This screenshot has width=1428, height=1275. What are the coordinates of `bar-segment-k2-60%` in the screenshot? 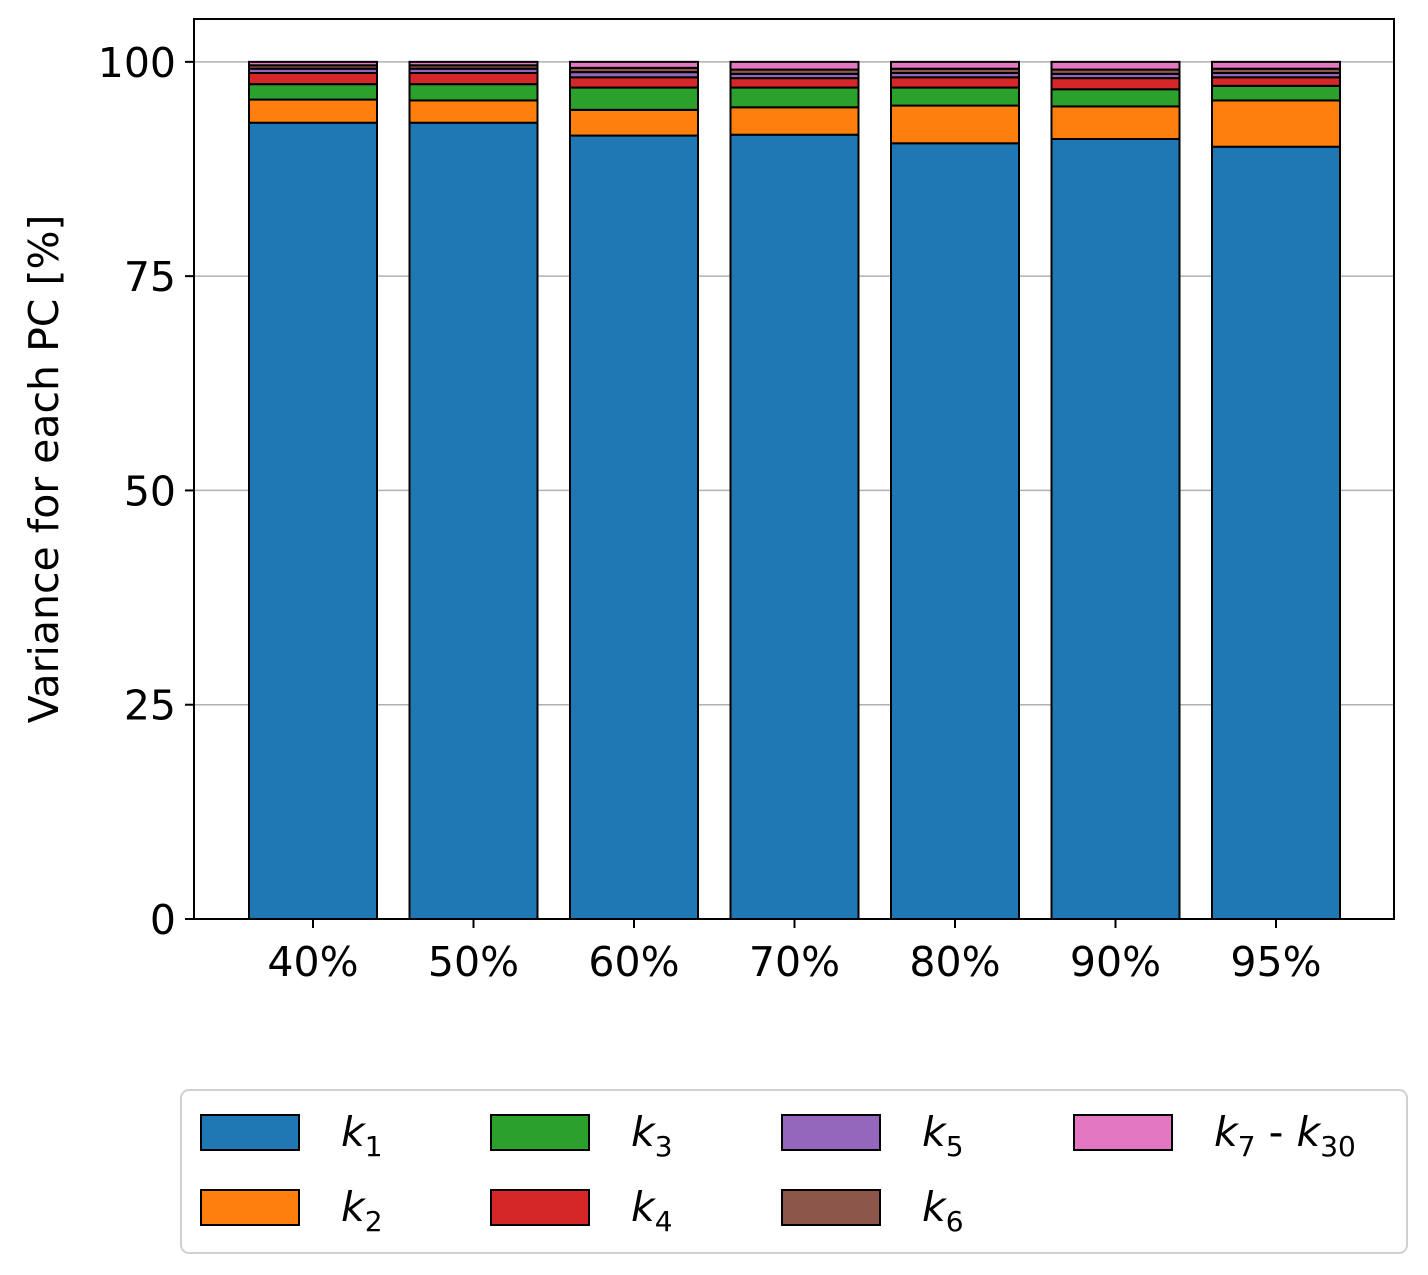 It's located at (634, 122).